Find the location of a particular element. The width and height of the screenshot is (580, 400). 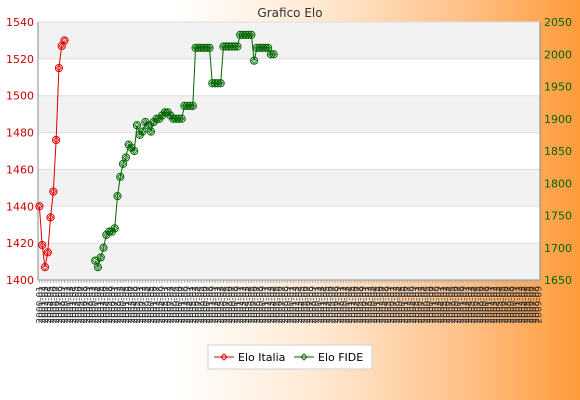

right-y-axis: 1650 1700 1750 1800 1850 1900 1950 2000 2050 is located at coordinates (555, 151).